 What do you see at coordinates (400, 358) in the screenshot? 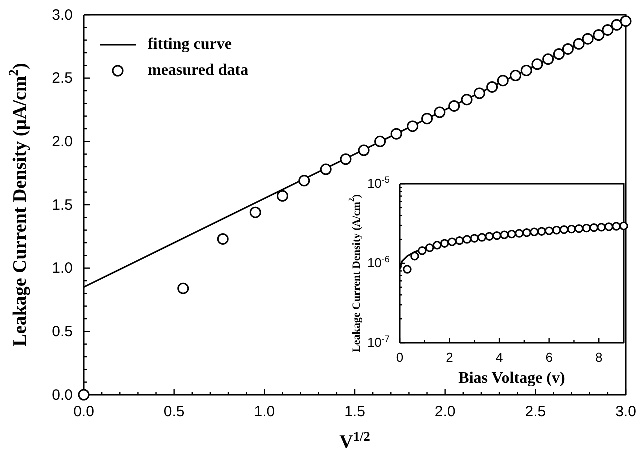
I see `x-tick-label: 0` at bounding box center [400, 358].